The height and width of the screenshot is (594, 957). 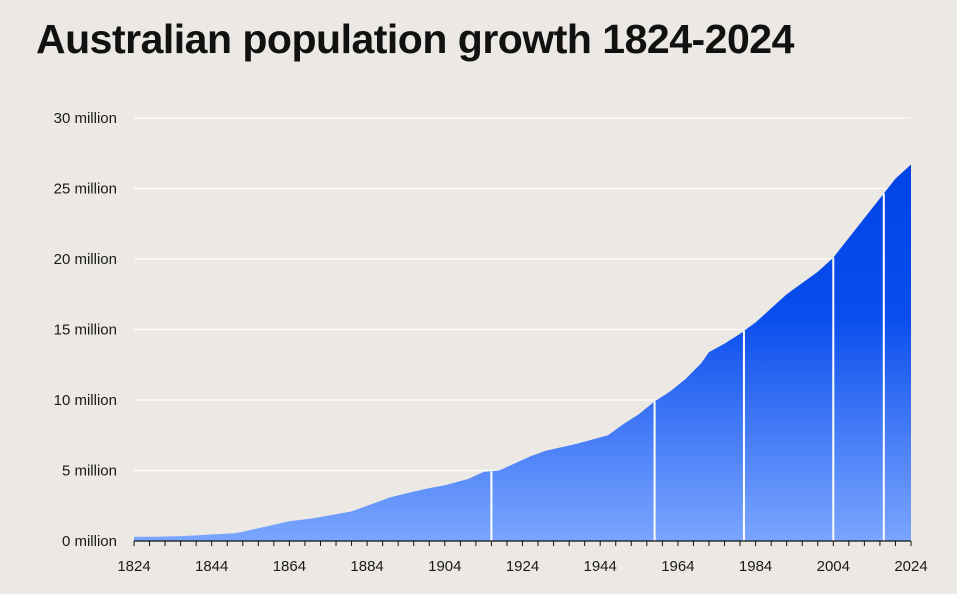 I want to click on x-tick-label: 1904, so click(x=444, y=566).